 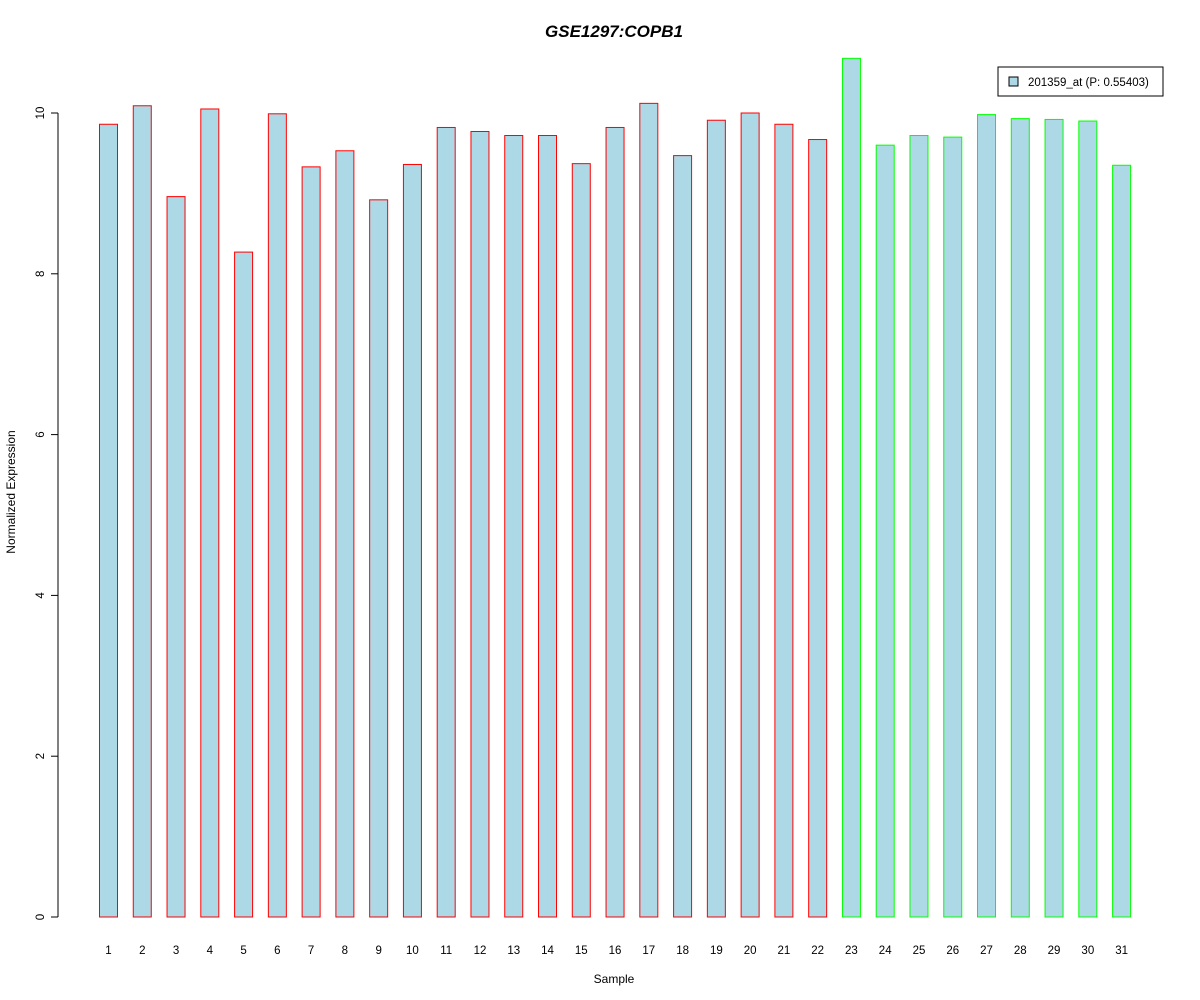 I want to click on x-tick-label: 29, so click(x=1054, y=951).